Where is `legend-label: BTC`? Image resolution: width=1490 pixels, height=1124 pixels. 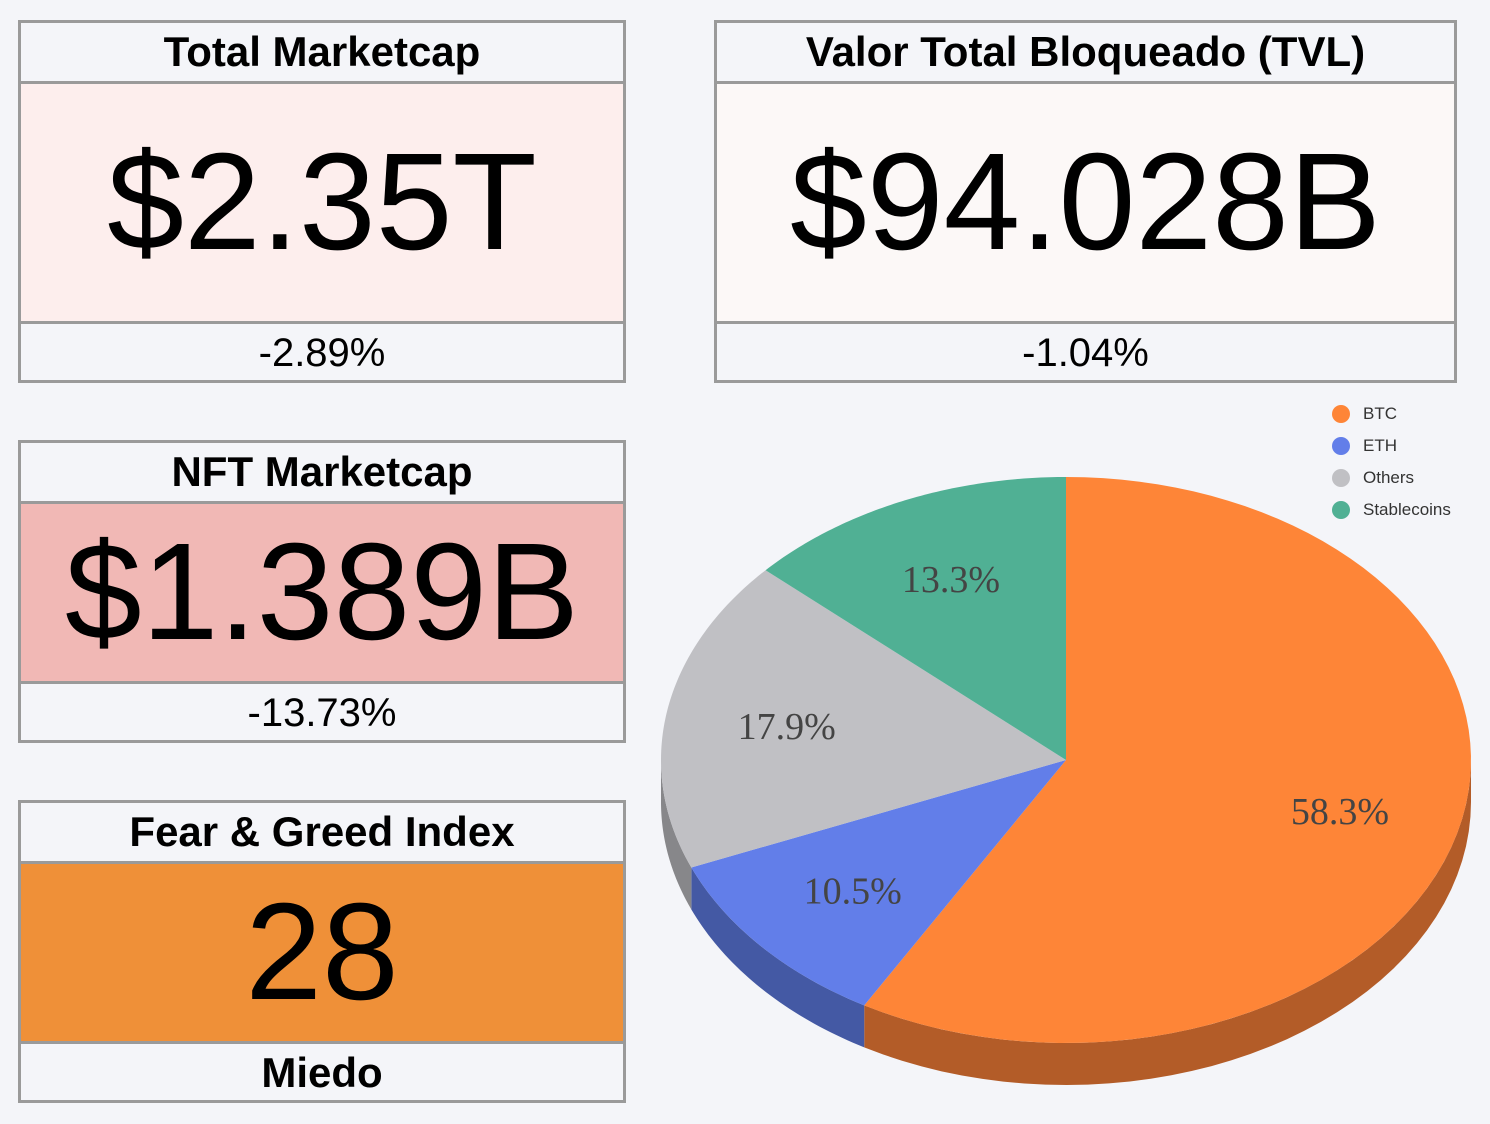
legend-label: BTC is located at coordinates (1380, 413).